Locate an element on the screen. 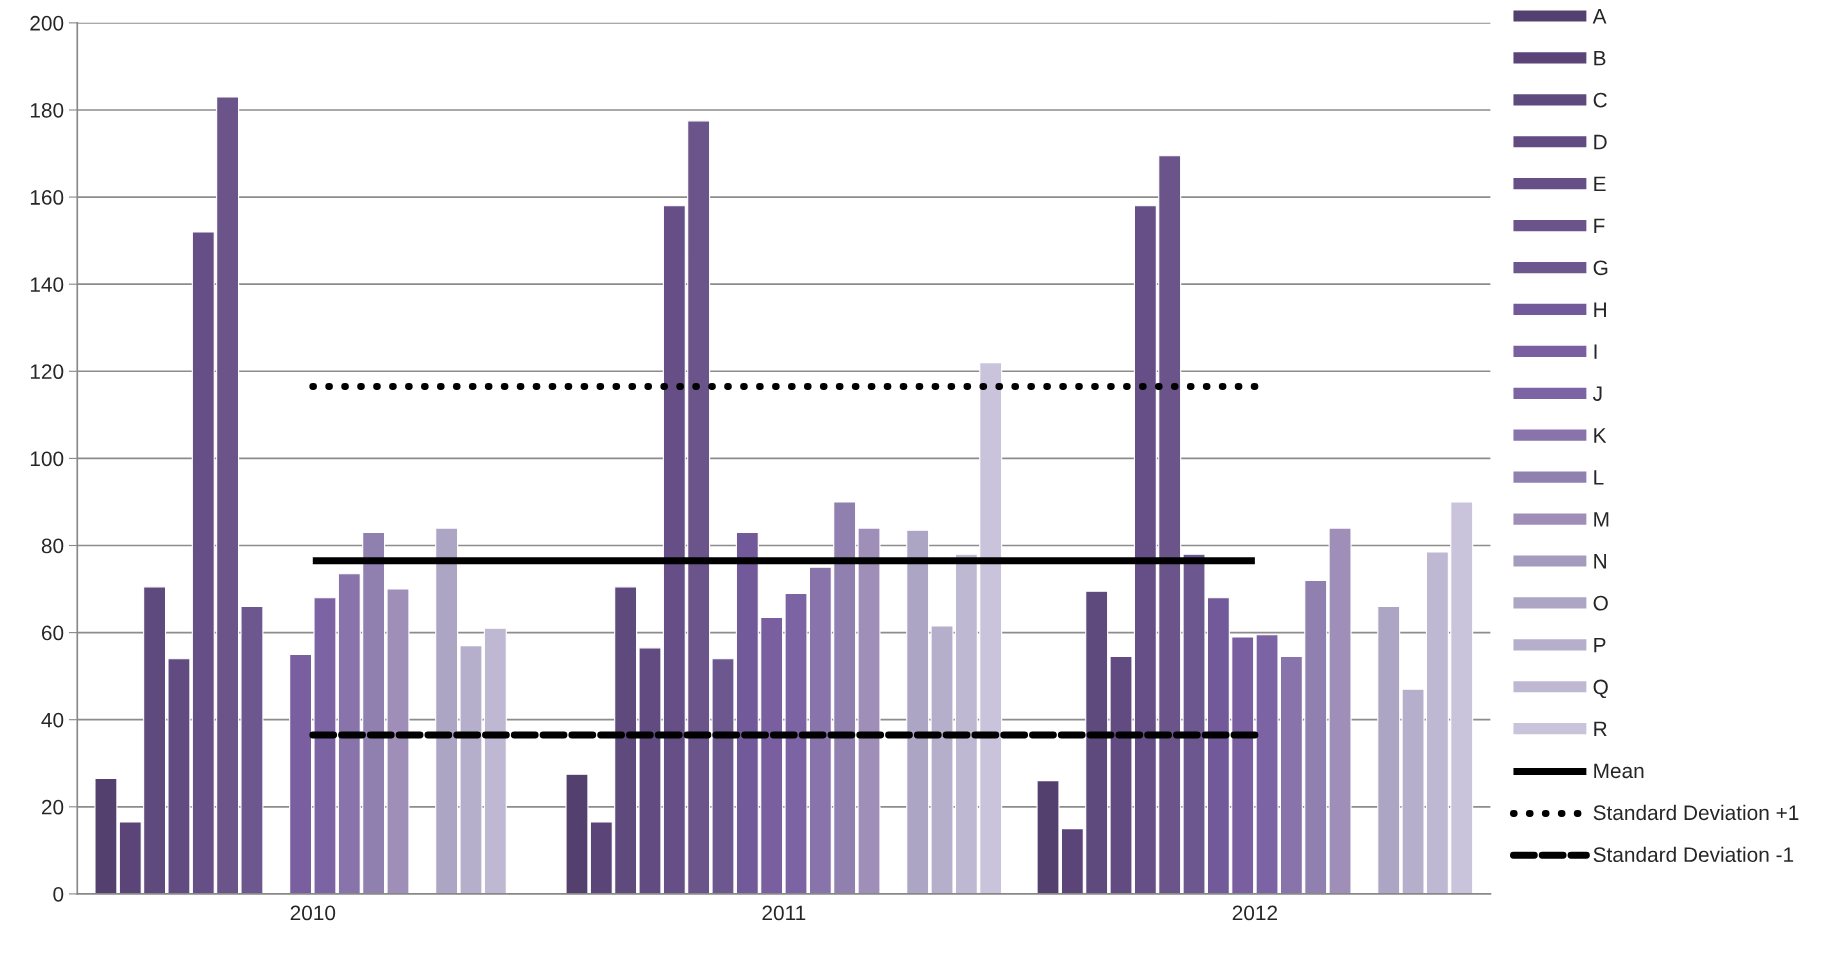  legend-label: B is located at coordinates (1600, 58).